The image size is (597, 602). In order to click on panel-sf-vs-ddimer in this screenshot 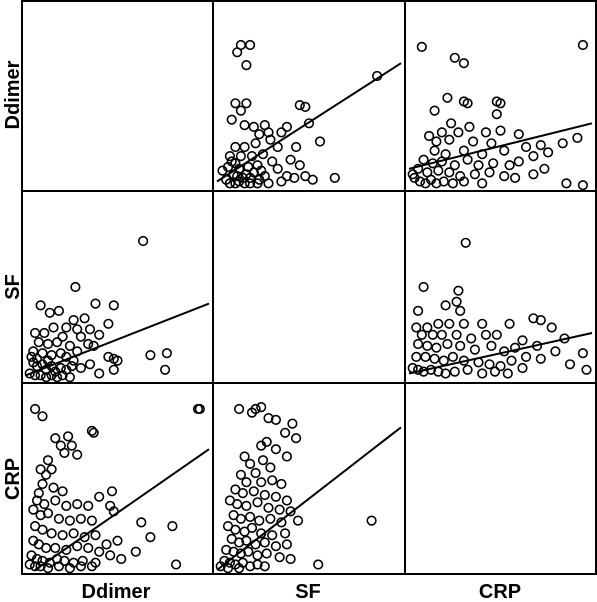, I will do `click(117, 309)`.